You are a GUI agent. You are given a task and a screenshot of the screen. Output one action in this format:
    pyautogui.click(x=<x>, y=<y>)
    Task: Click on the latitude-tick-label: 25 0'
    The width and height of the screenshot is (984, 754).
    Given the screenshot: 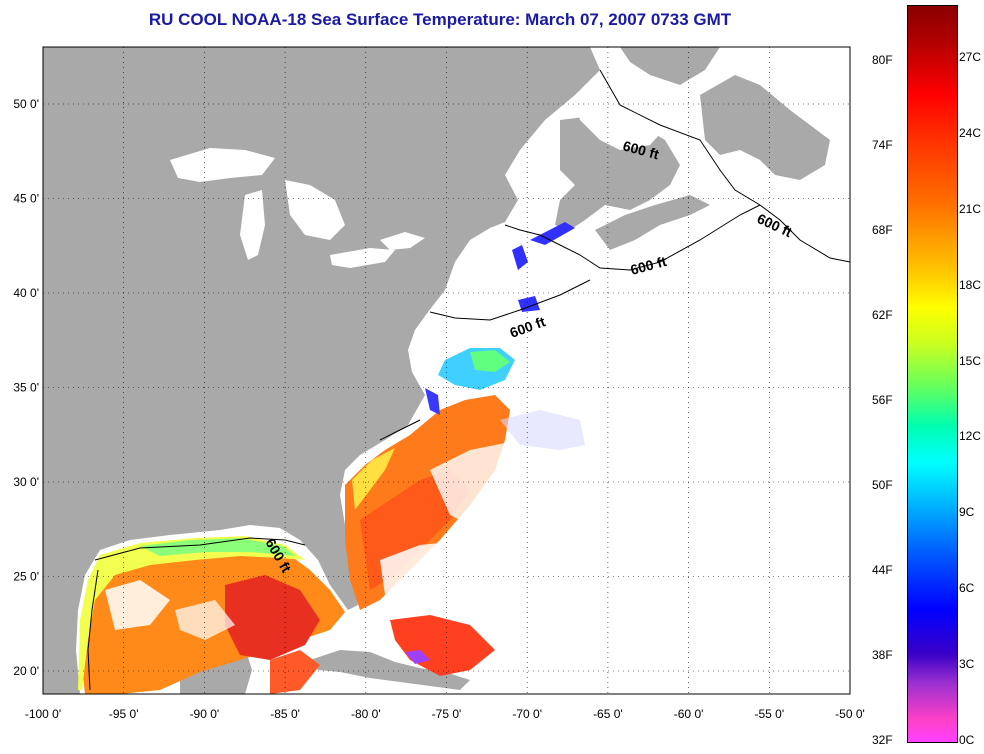 What is the action you would take?
    pyautogui.click(x=26, y=577)
    